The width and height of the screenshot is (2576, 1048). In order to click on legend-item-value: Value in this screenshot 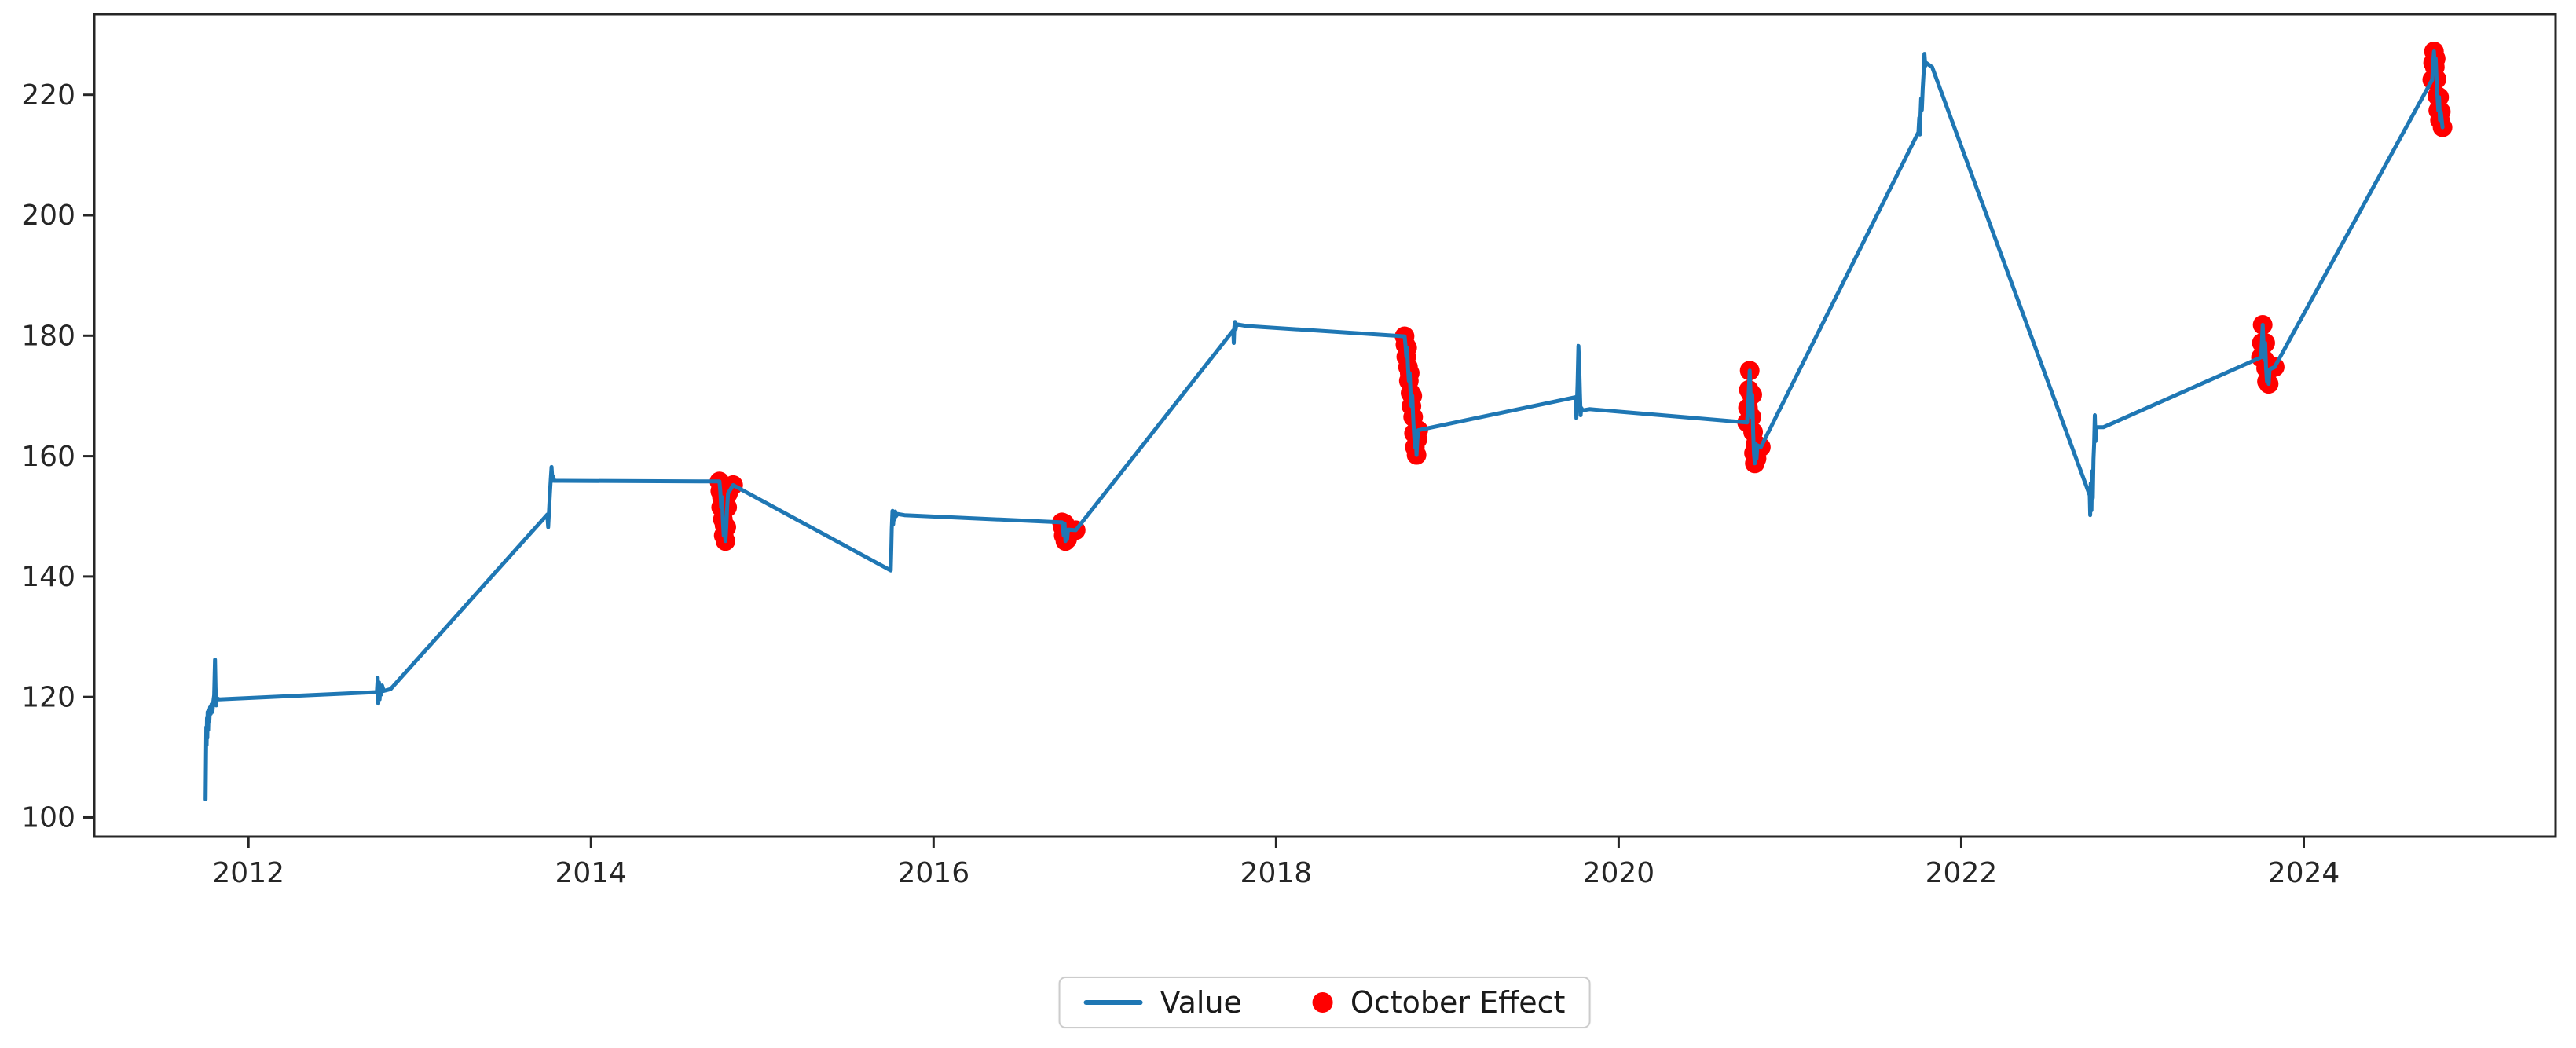, I will do `click(1162, 1002)`.